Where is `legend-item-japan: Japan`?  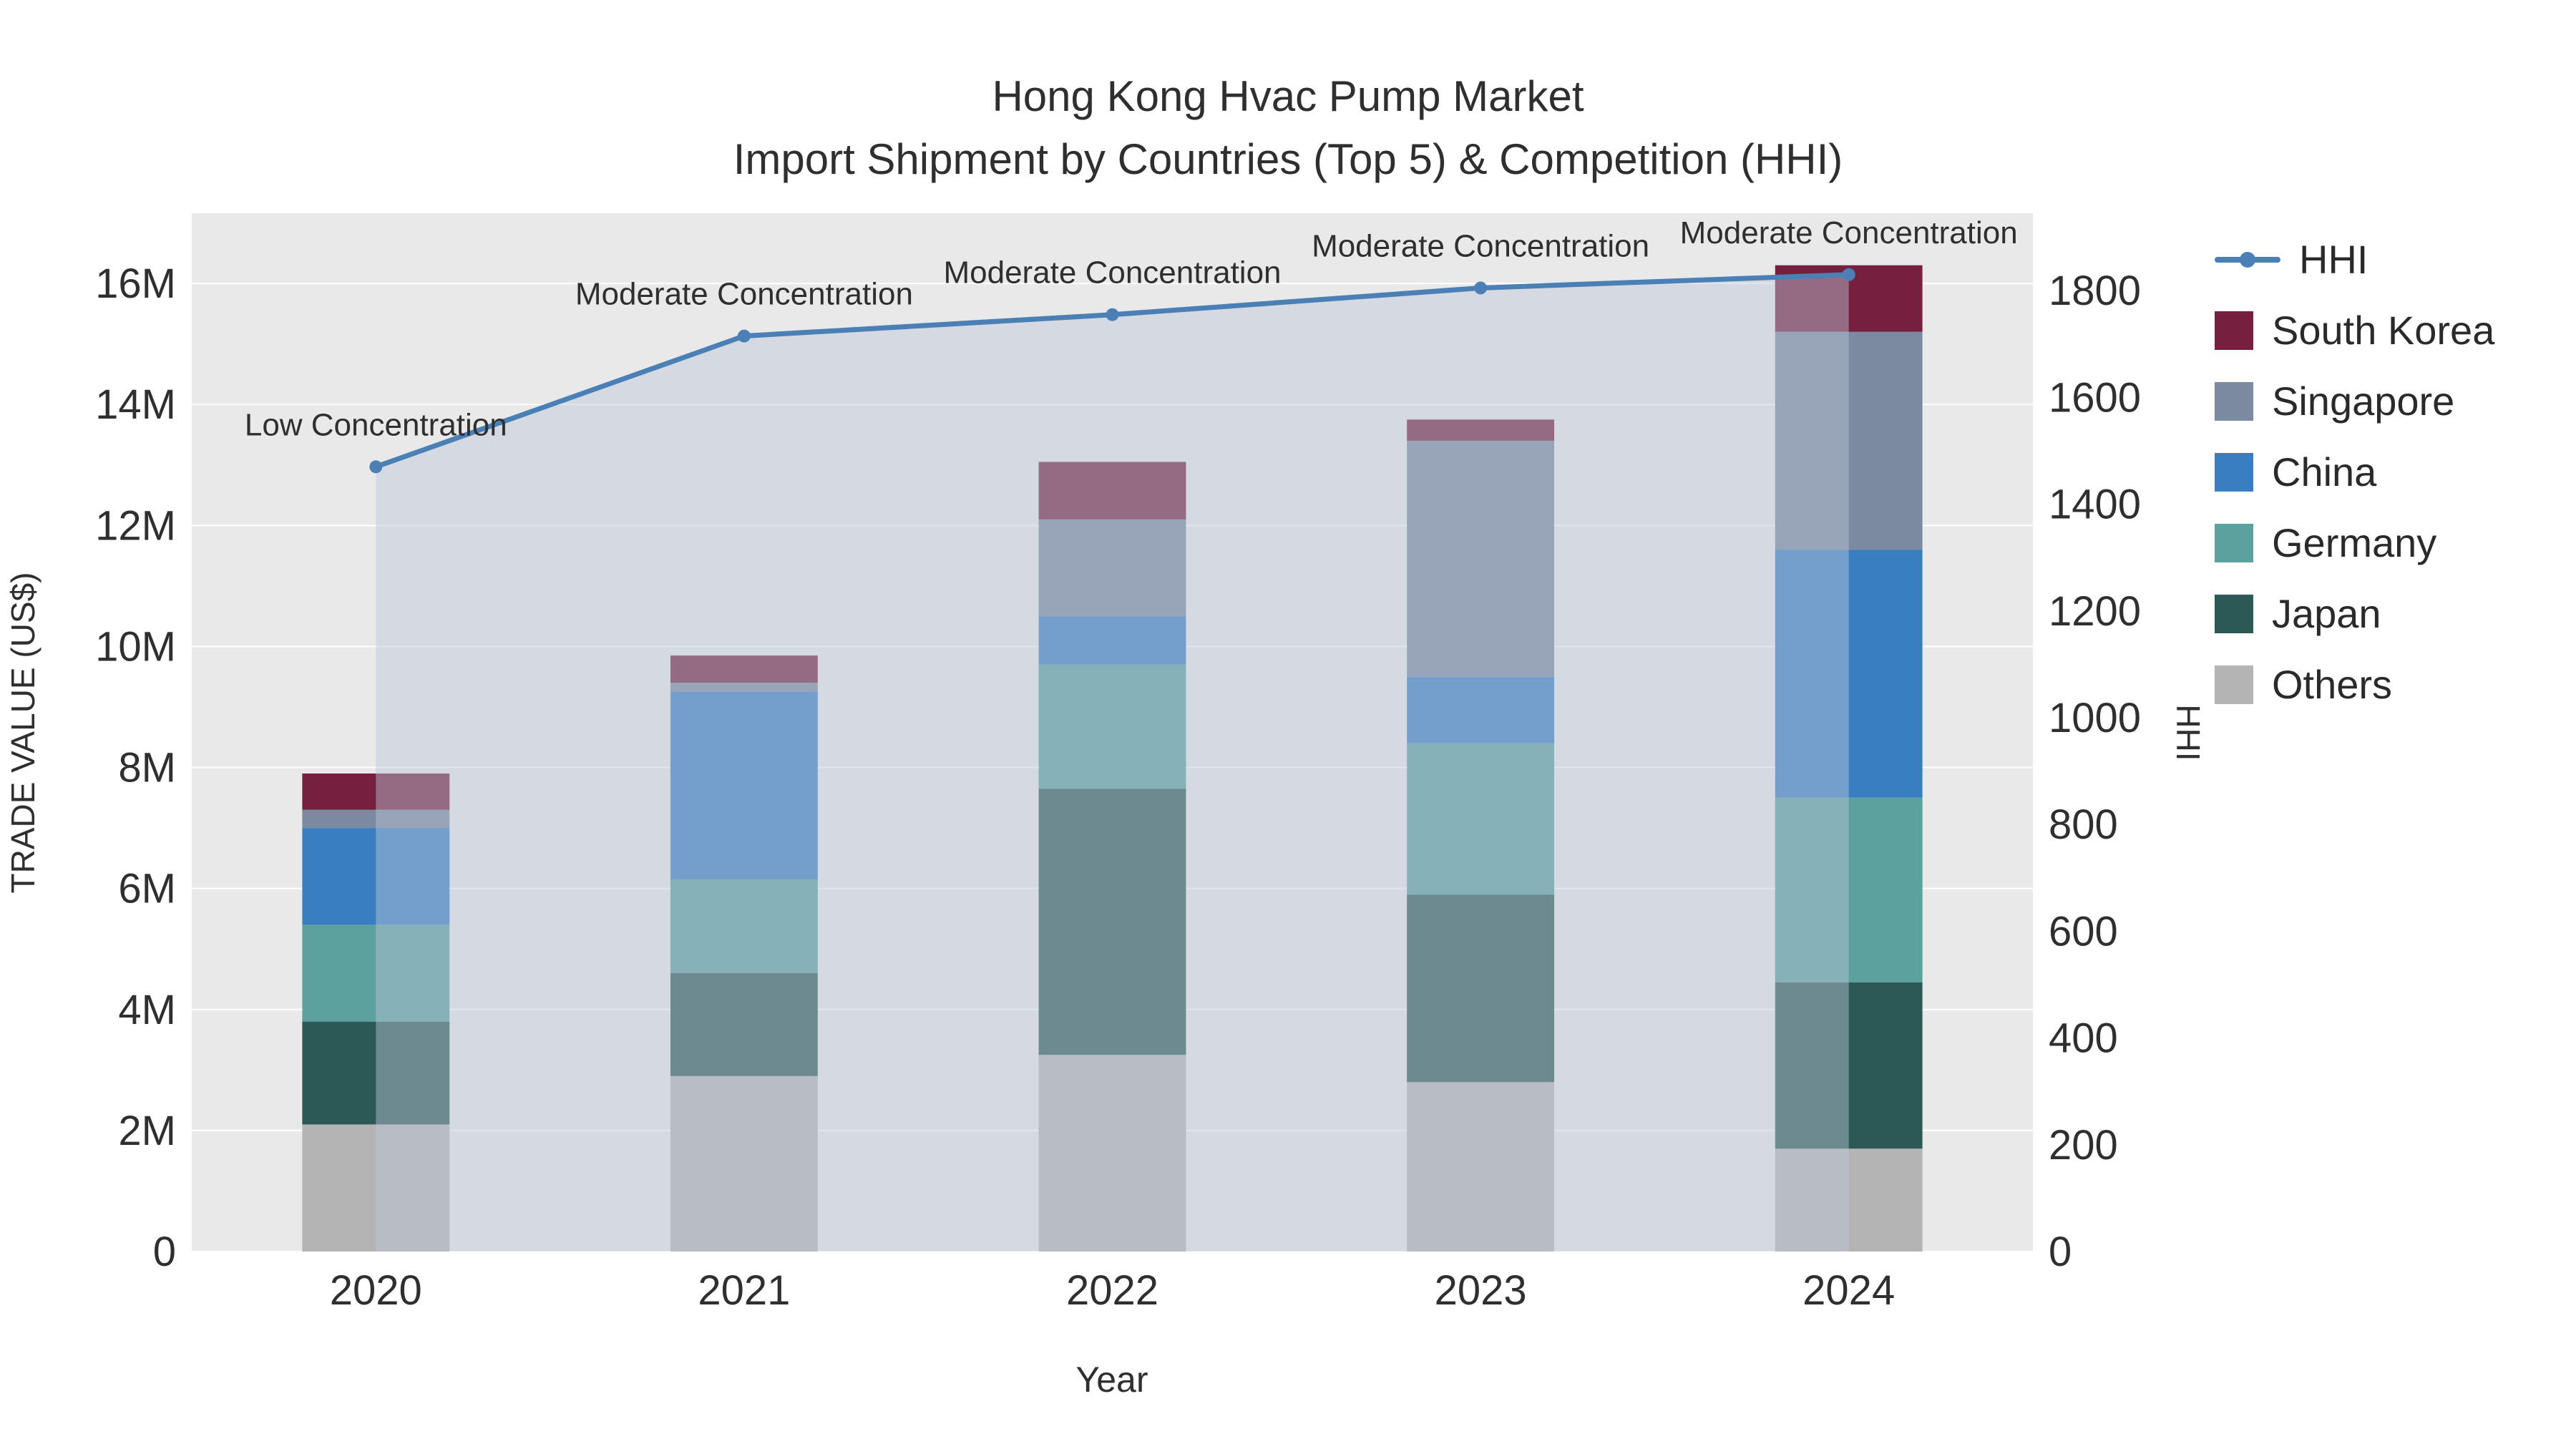 legend-item-japan: Japan is located at coordinates (2354, 613).